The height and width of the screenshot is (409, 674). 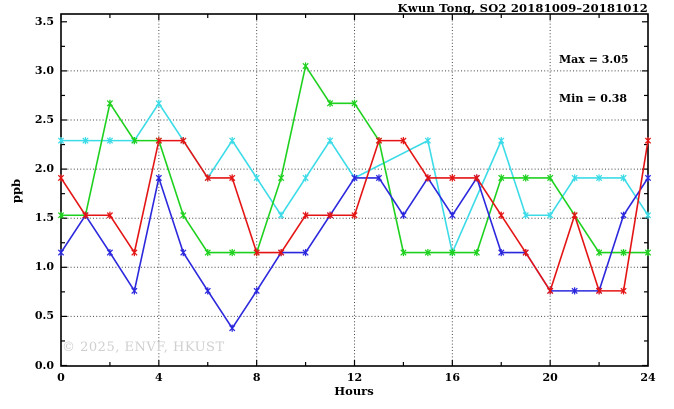 I want to click on chart-title: Kwun Tong, SO2 20181009–20181012, so click(x=522, y=8).